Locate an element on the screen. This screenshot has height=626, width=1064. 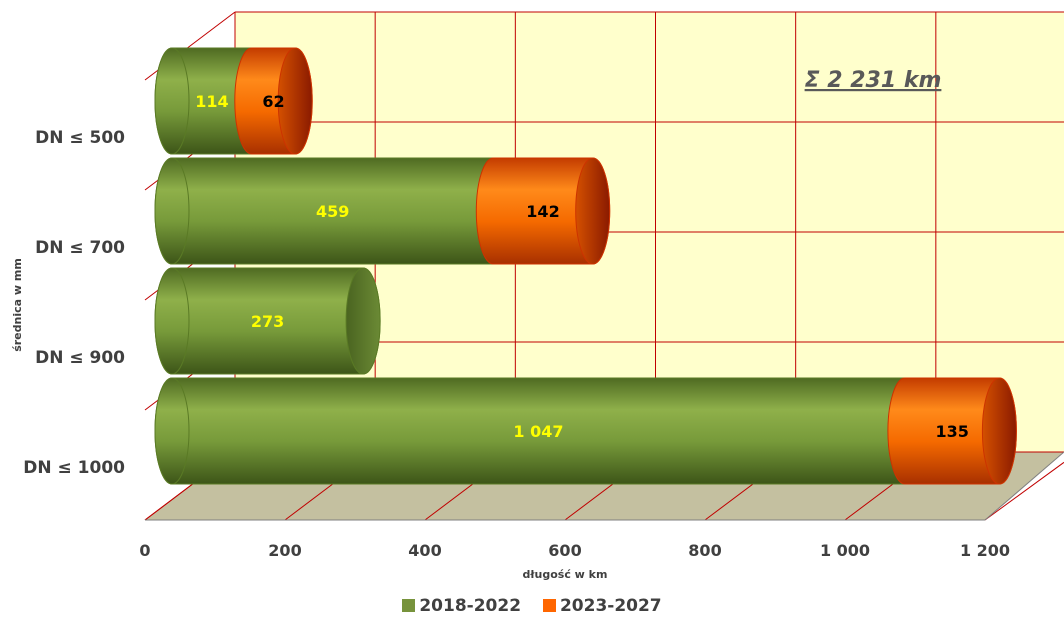
legend-item-series-2: 2023-2027 is located at coordinates (602, 606).